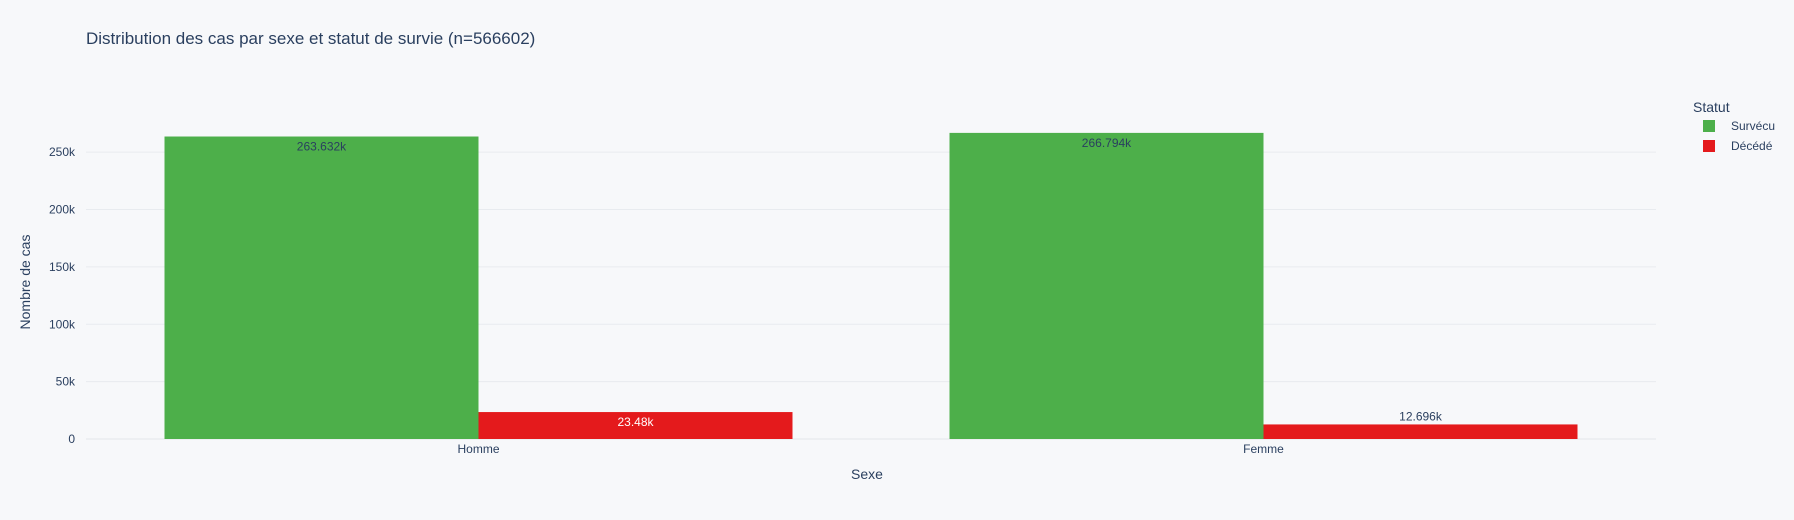 The width and height of the screenshot is (1794, 520). I want to click on y-axis: 0 50k 100k 150k 200k 250k, so click(62, 295).